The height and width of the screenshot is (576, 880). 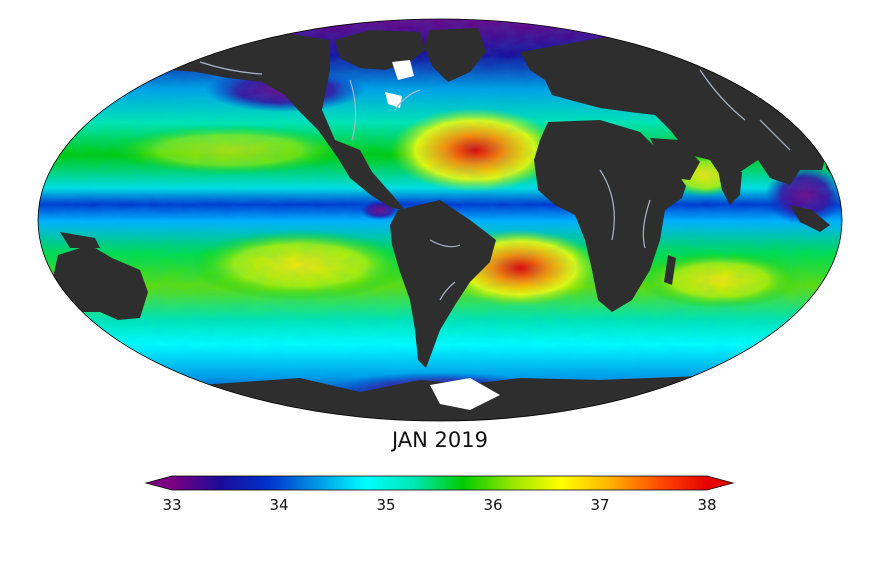 What do you see at coordinates (171, 505) in the screenshot?
I see `colorbar-tick-label: 33` at bounding box center [171, 505].